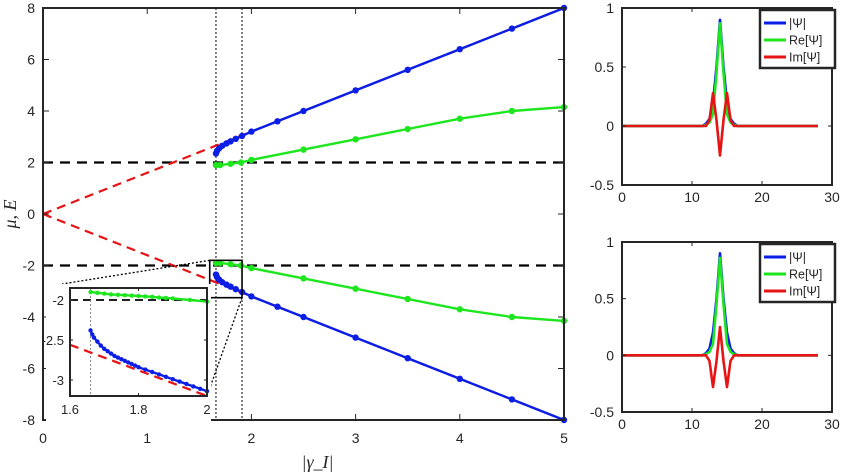 The width and height of the screenshot is (851, 475). I want to click on profile-top-xtick-label: 10, so click(692, 197).